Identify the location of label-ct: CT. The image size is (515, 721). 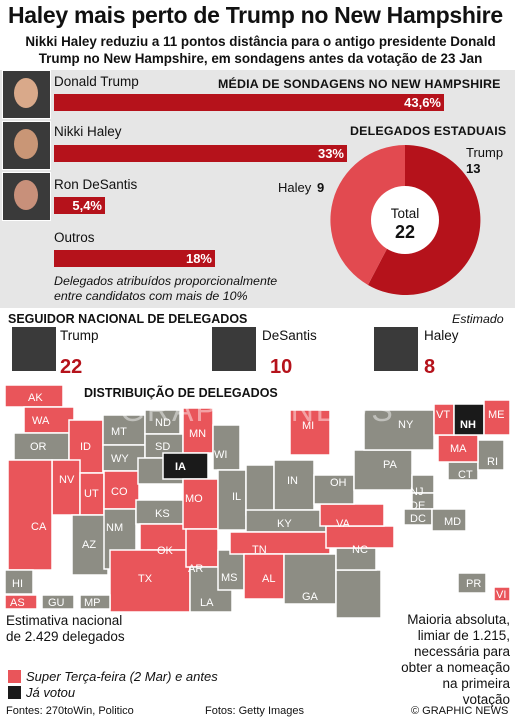
(465, 475).